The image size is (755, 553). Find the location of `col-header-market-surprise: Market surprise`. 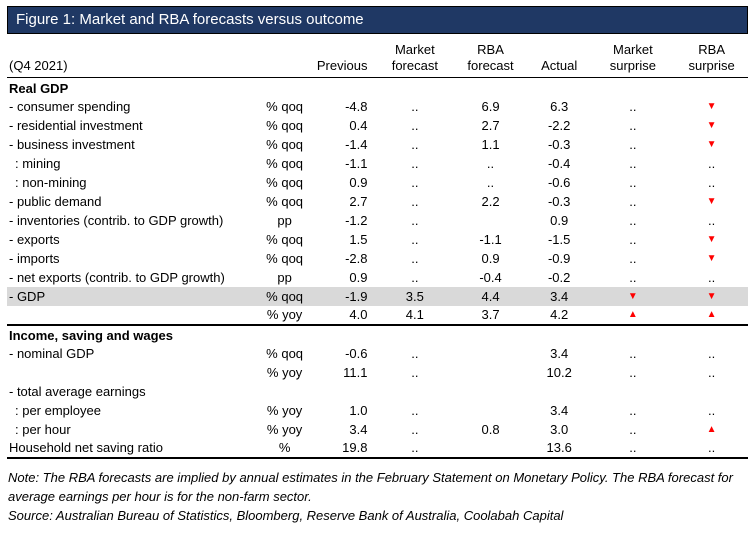

col-header-market-surprise: Market surprise is located at coordinates (633, 57).